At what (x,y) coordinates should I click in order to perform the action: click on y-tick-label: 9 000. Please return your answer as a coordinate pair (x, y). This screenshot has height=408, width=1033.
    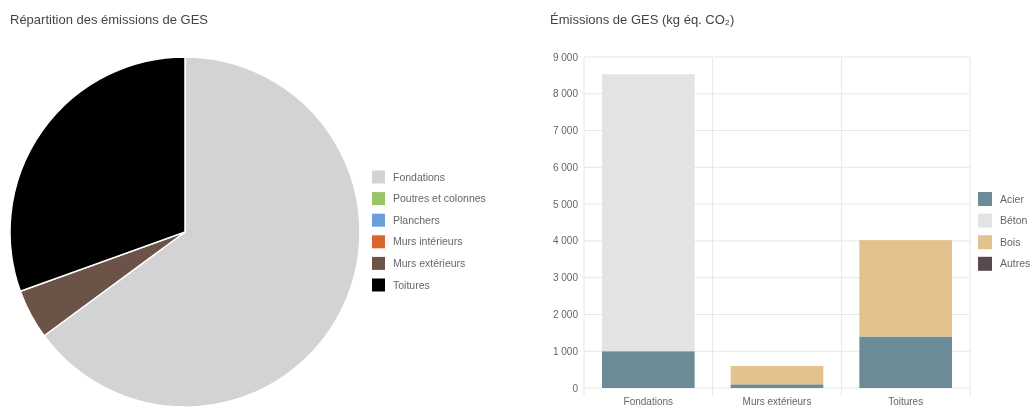
    Looking at the image, I should click on (565, 57).